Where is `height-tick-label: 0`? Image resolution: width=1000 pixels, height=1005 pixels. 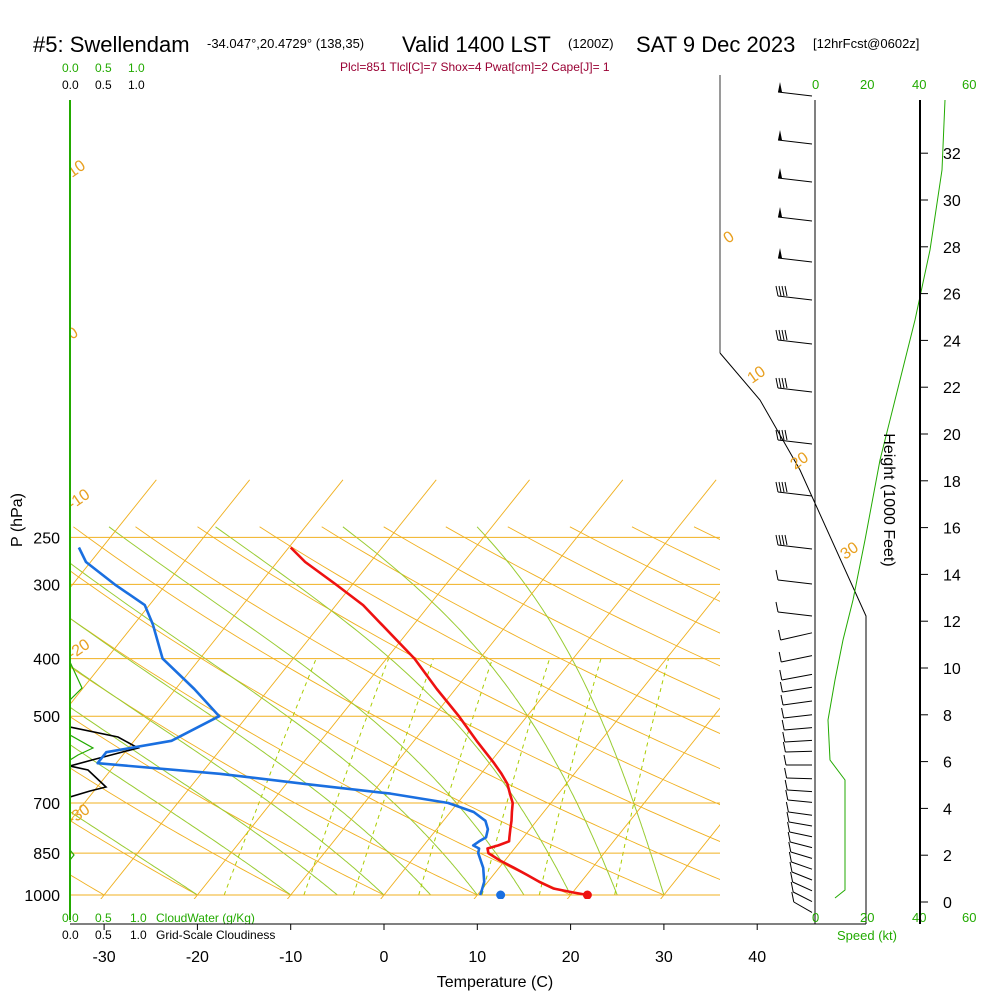
height-tick-label: 0 is located at coordinates (947, 903).